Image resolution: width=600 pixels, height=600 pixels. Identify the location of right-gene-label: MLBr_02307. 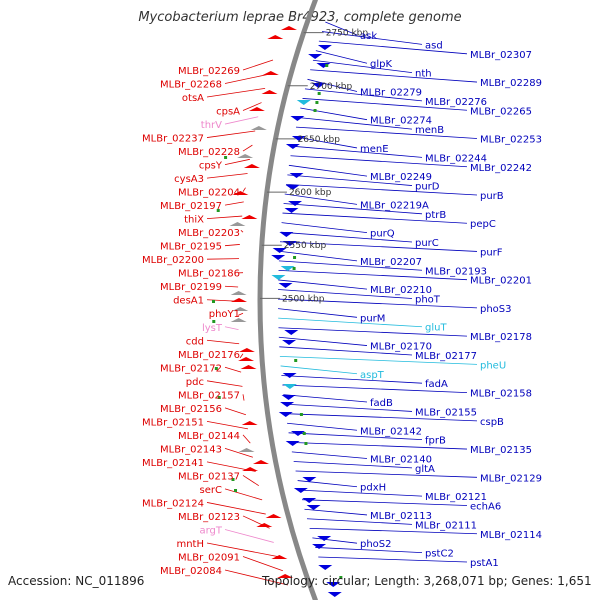
(501, 55).